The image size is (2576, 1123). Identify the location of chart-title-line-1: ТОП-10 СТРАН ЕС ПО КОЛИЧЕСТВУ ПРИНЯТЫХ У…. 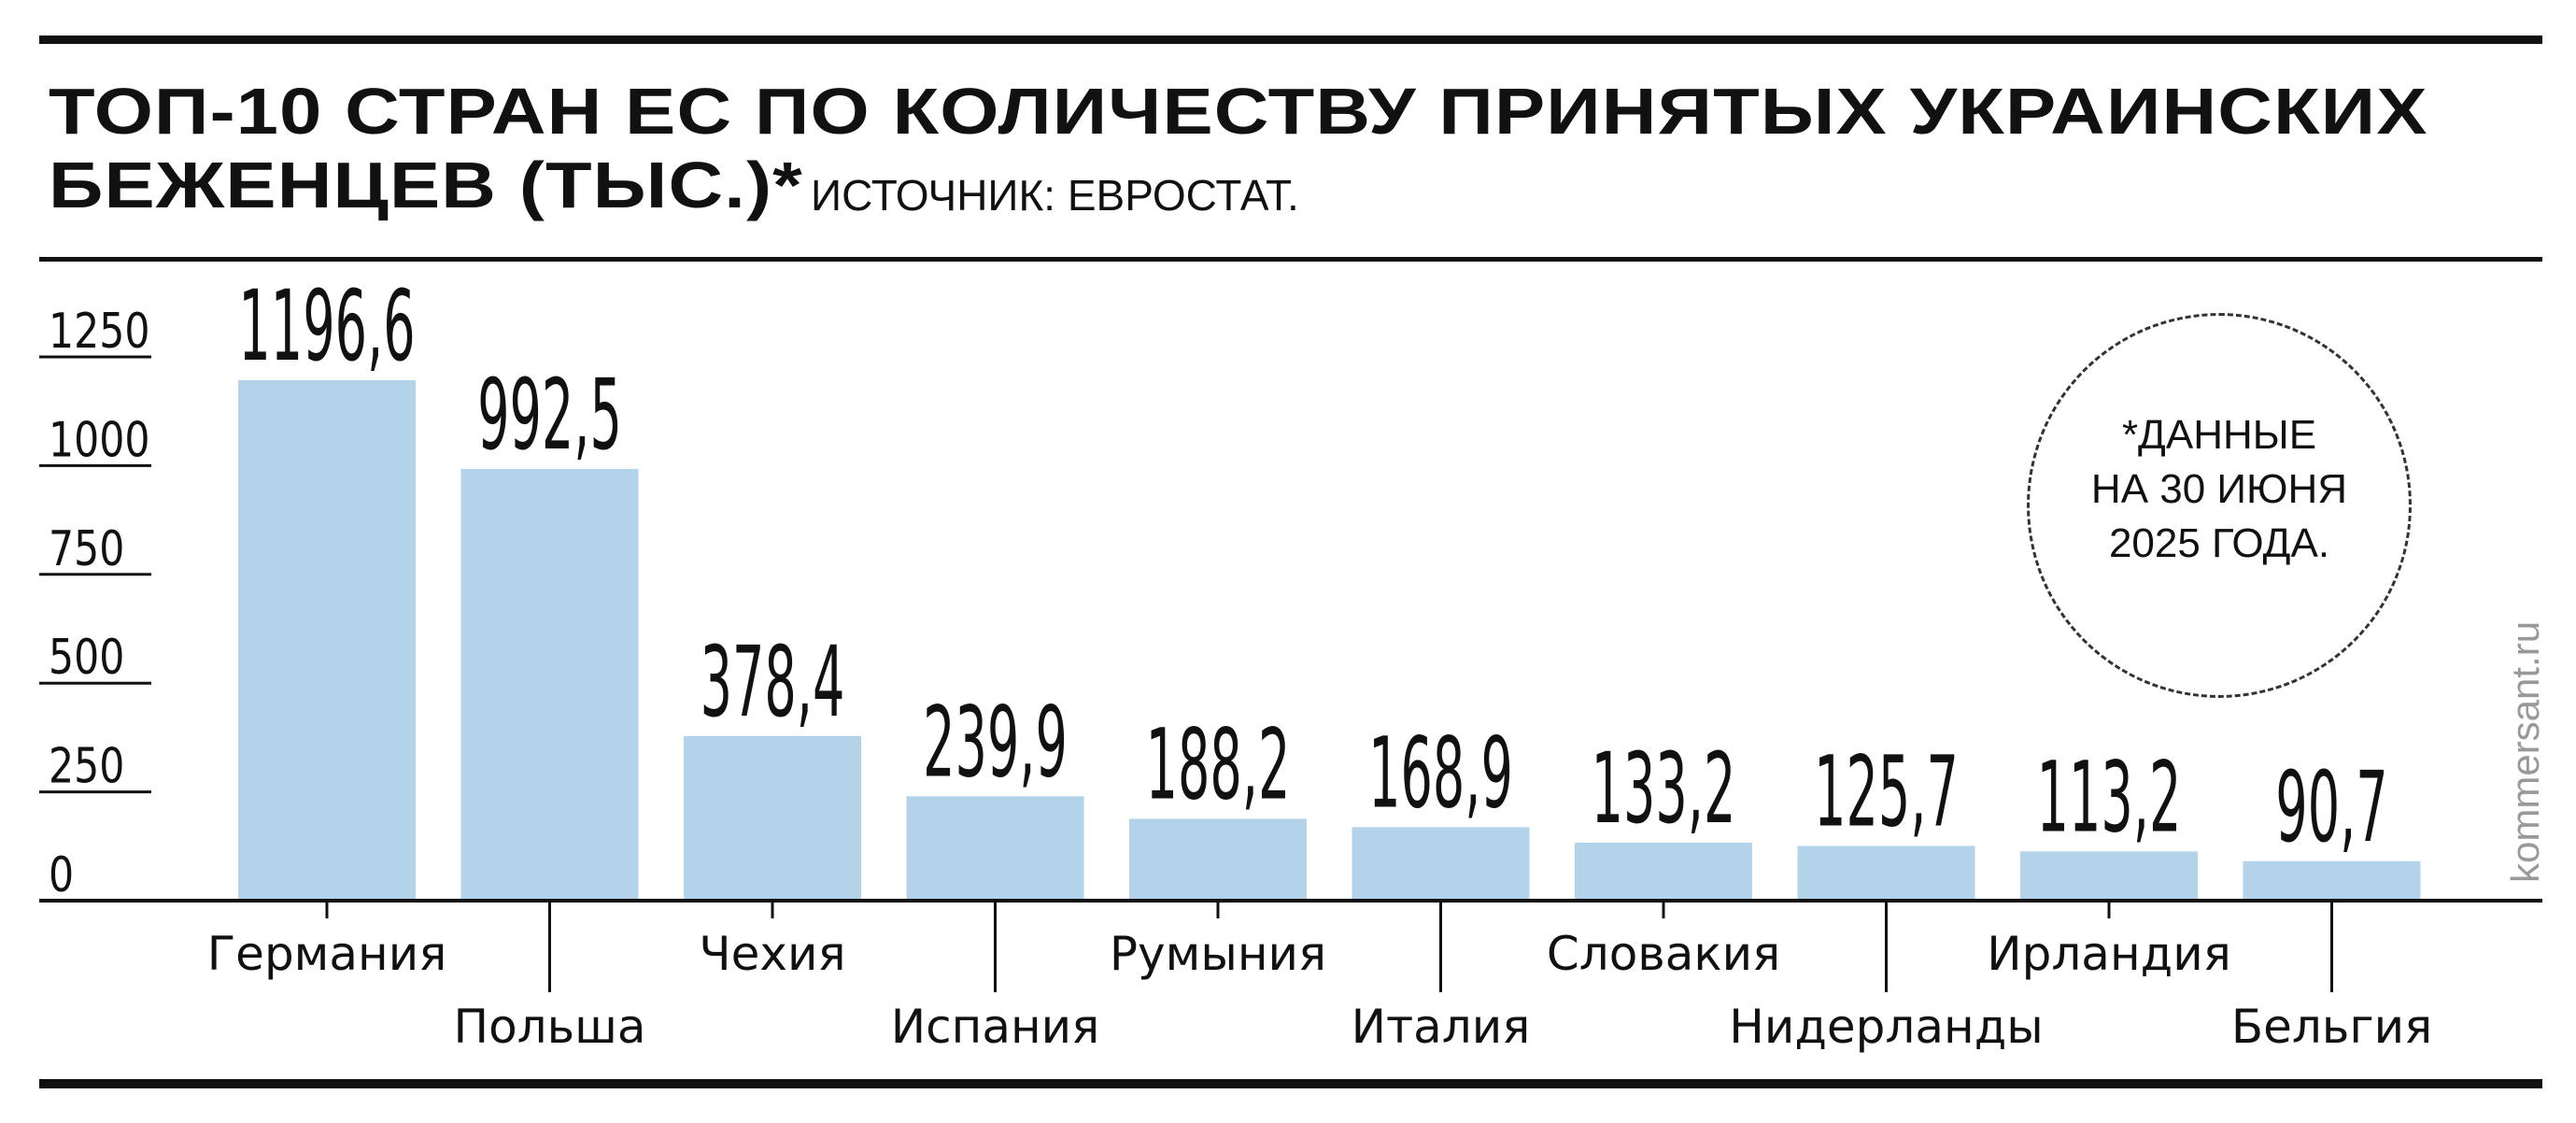
(1238, 111).